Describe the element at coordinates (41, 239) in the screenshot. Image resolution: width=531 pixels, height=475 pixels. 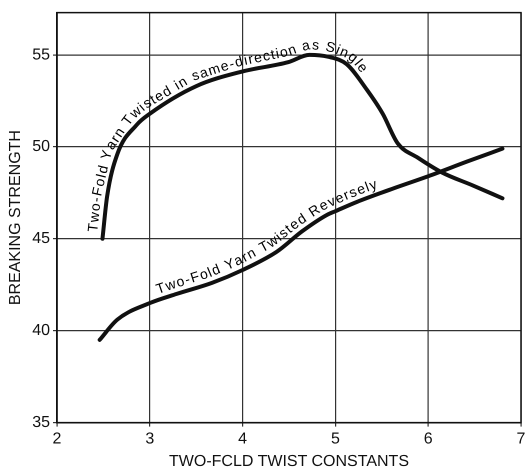
I see `y-tick-label: 45` at that location.